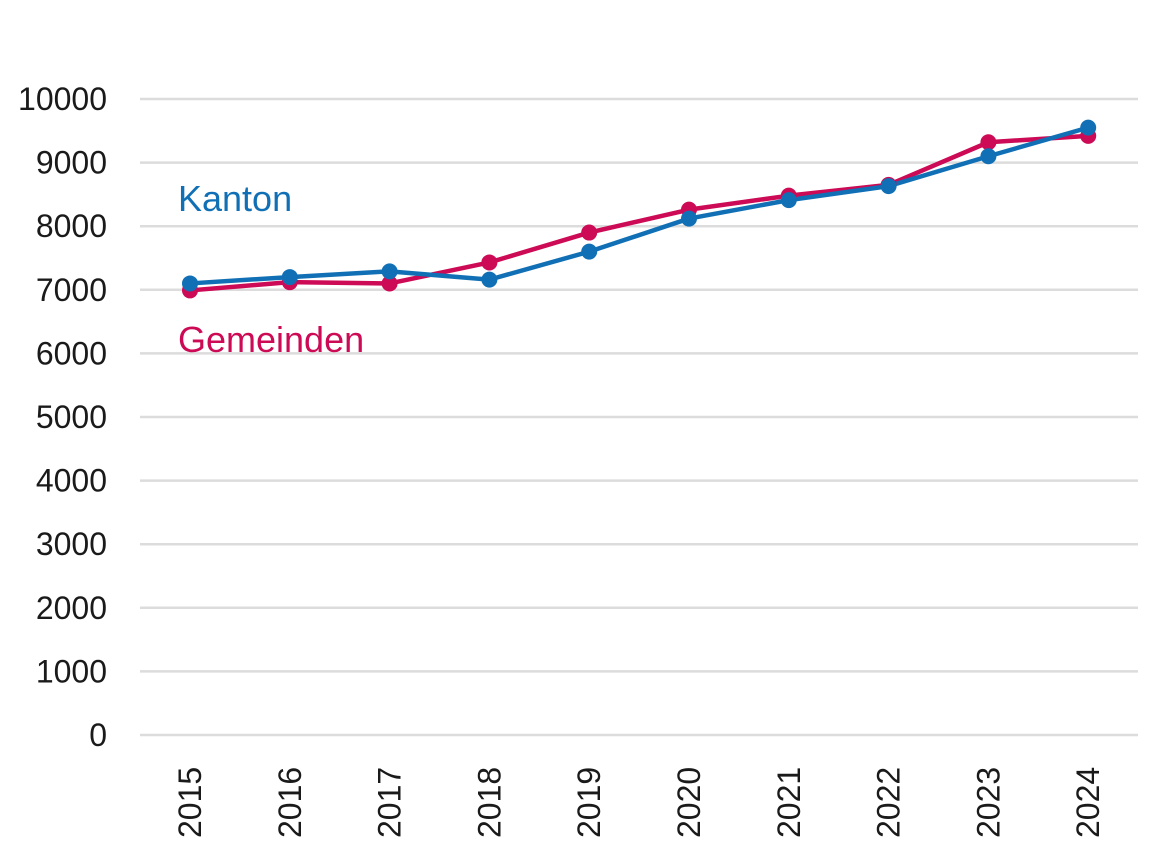 The image size is (1152, 856). I want to click on x-tick-label: 2015, so click(190, 802).